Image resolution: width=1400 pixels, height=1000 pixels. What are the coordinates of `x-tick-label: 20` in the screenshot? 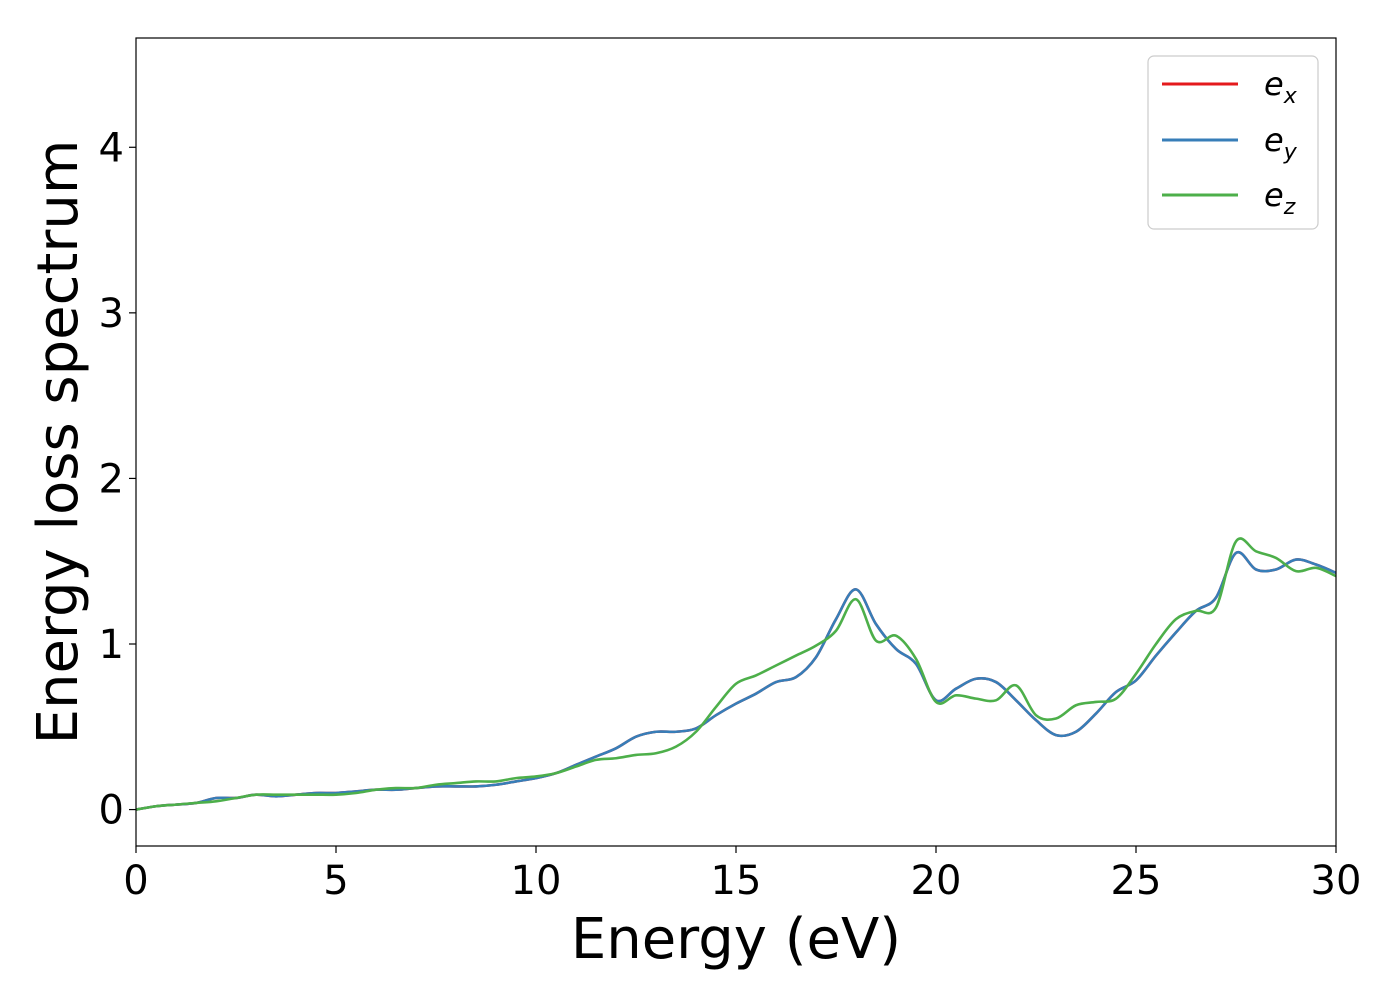 It's located at (936, 881).